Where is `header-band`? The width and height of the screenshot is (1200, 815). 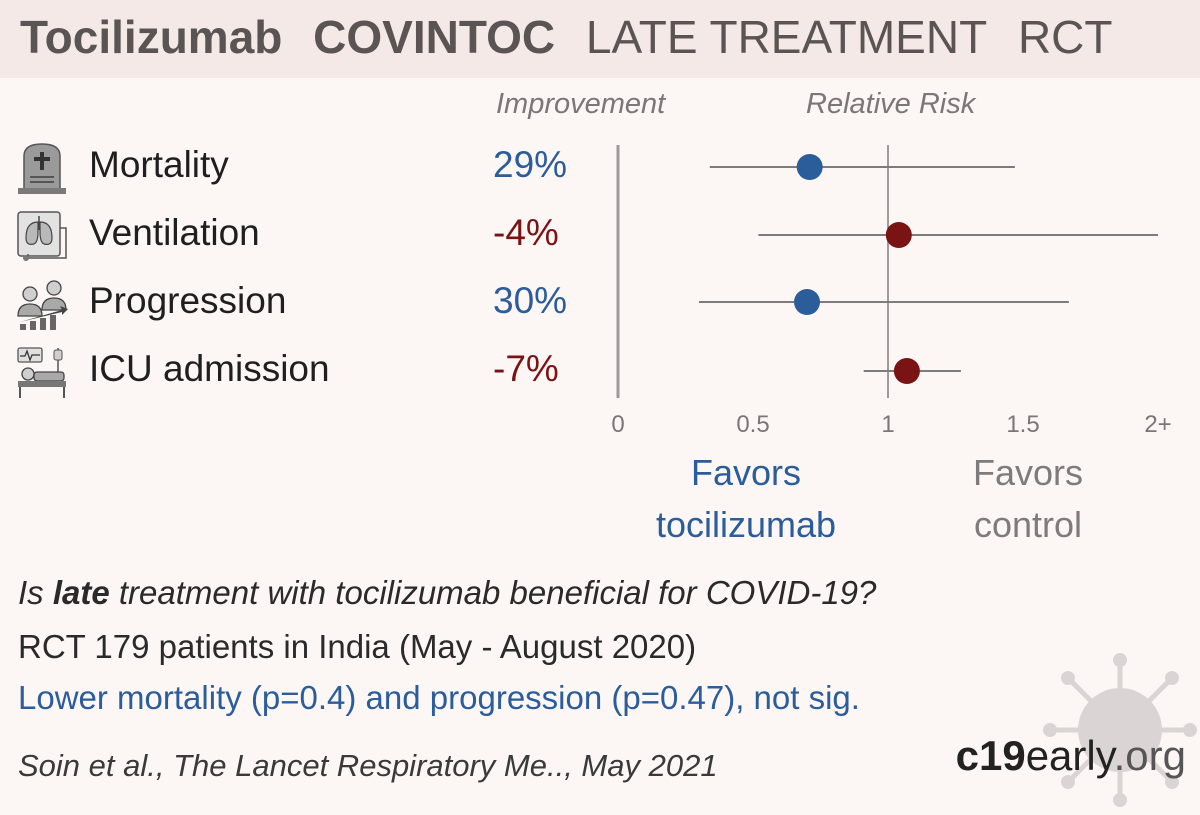 header-band is located at coordinates (600, 39).